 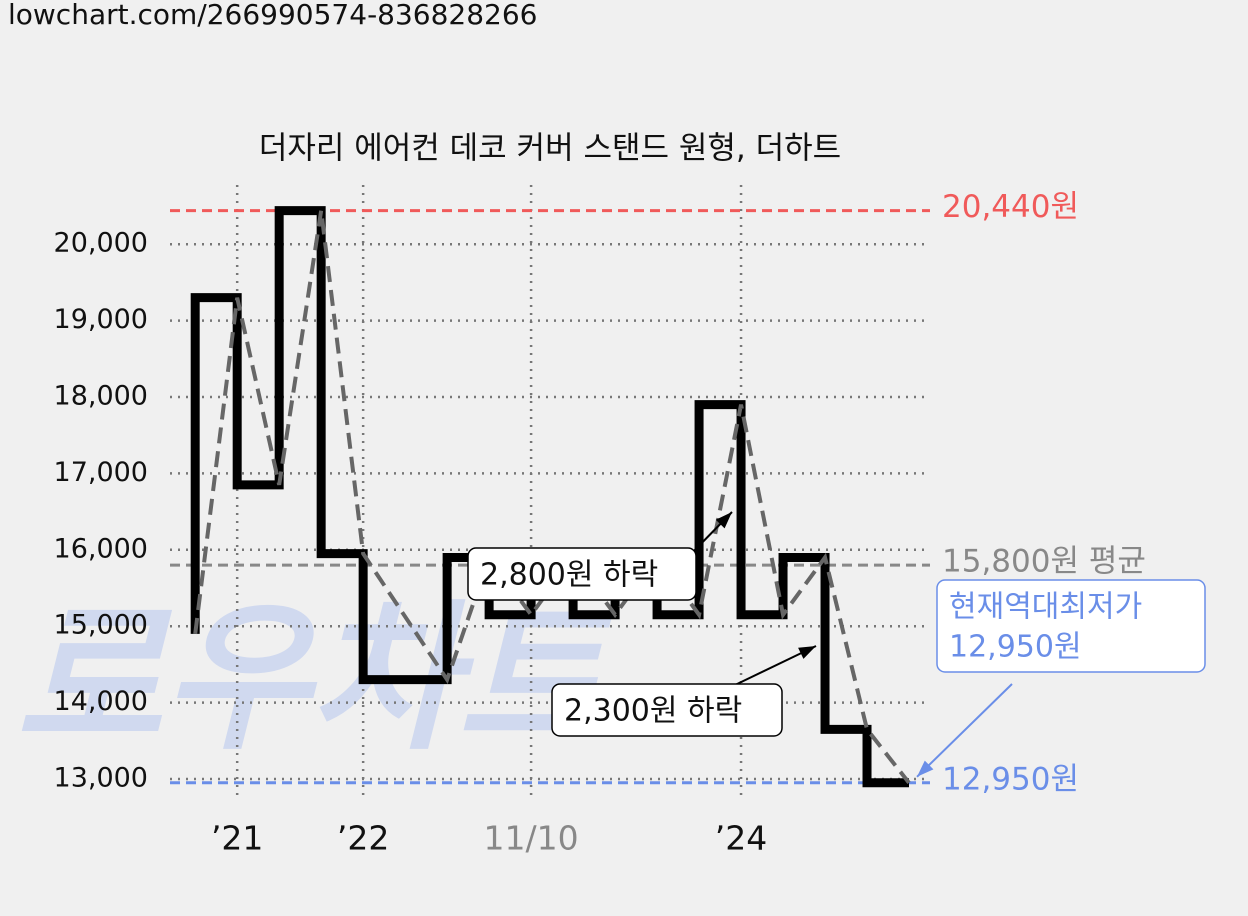 I want to click on x-tick-label: ’22, so click(x=363, y=838).